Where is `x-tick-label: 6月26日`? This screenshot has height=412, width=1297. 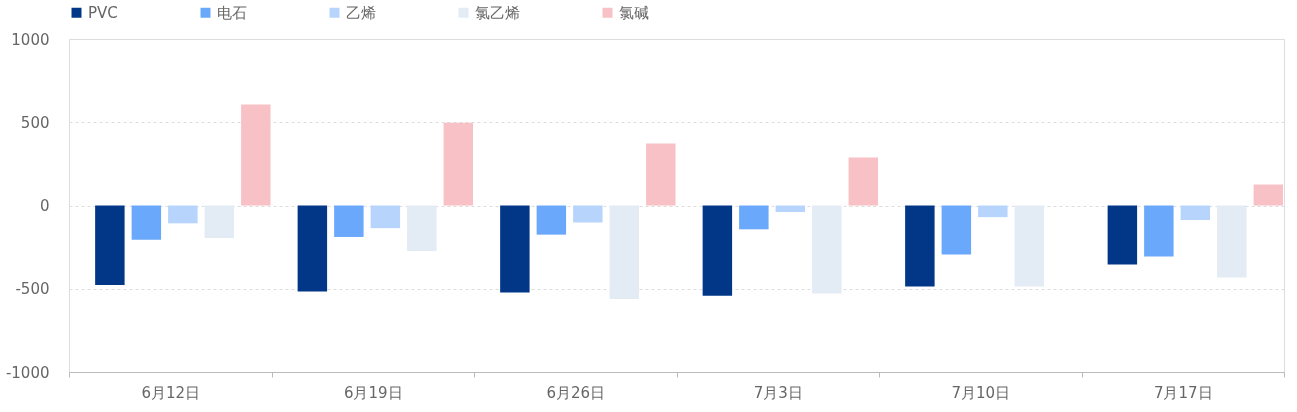
x-tick-label: 6月26日 is located at coordinates (576, 392).